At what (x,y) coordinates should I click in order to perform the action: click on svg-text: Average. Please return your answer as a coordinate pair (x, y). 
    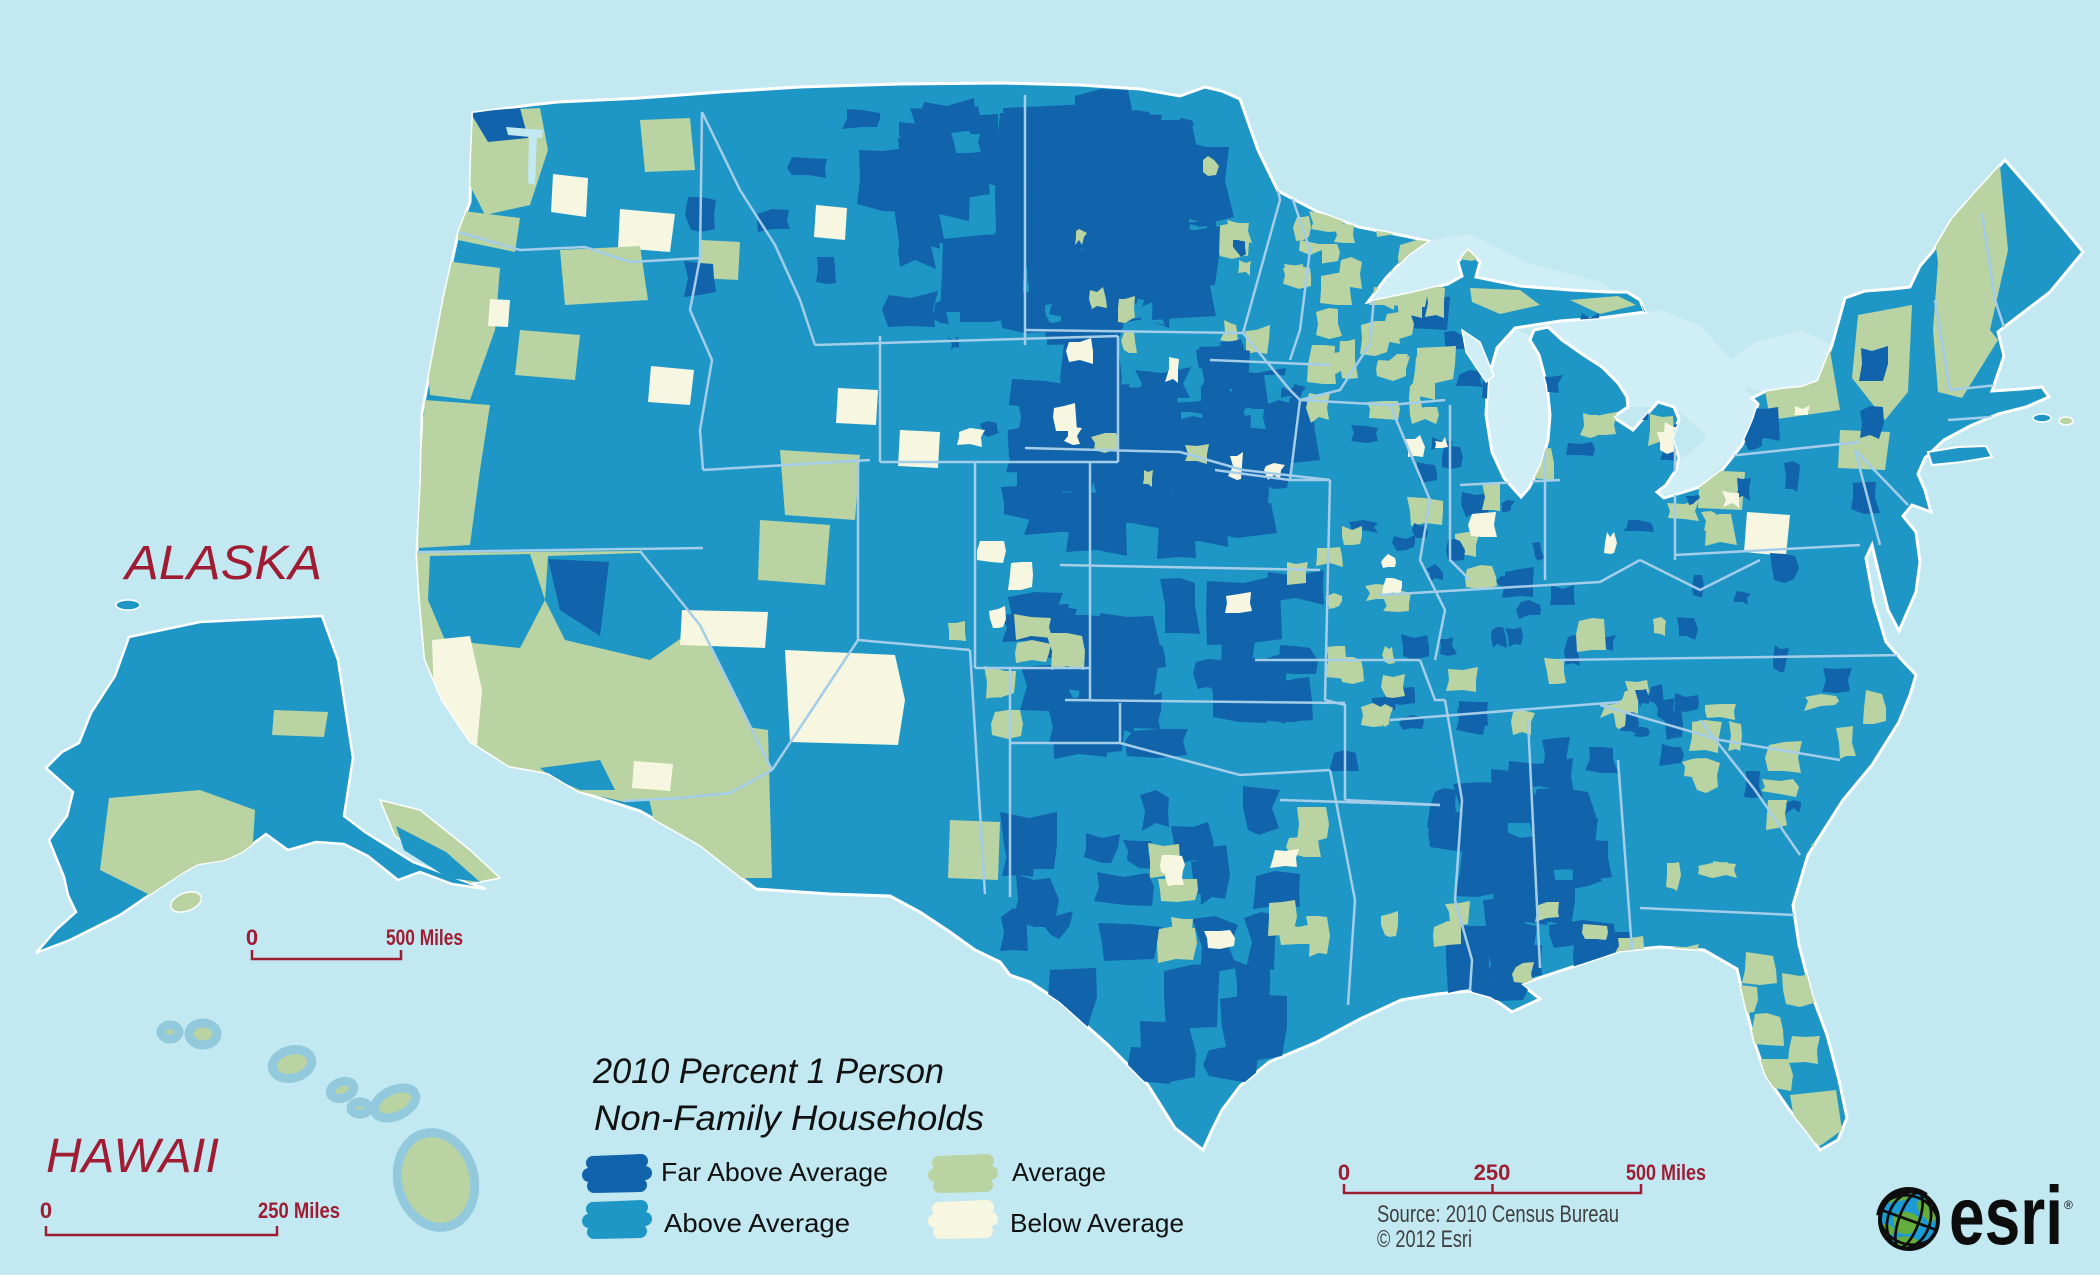
    Looking at the image, I should click on (1059, 1172).